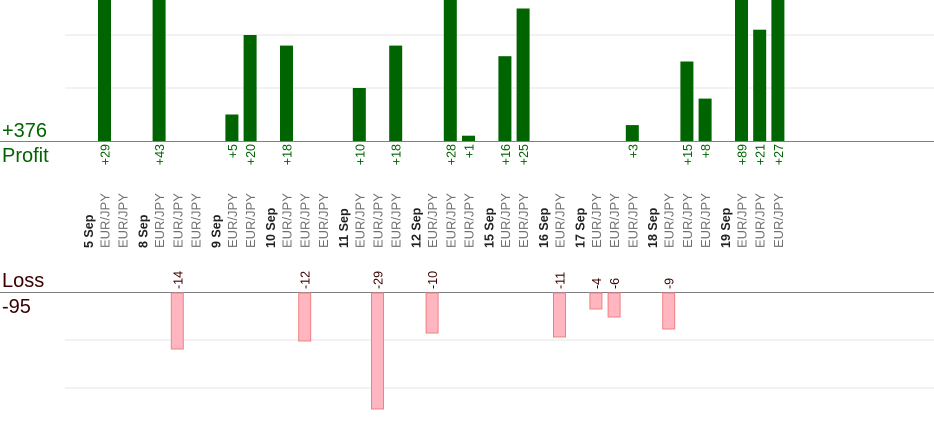 This screenshot has width=934, height=425. Describe the element at coordinates (417, 227) in the screenshot. I see `date-label: 12 Sep` at that location.